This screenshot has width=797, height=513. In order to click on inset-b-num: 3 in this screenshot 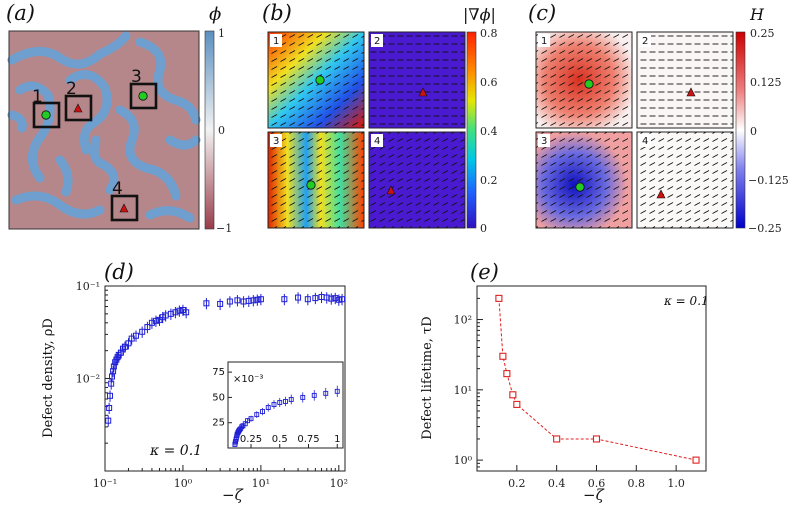, I will do `click(276, 141)`.